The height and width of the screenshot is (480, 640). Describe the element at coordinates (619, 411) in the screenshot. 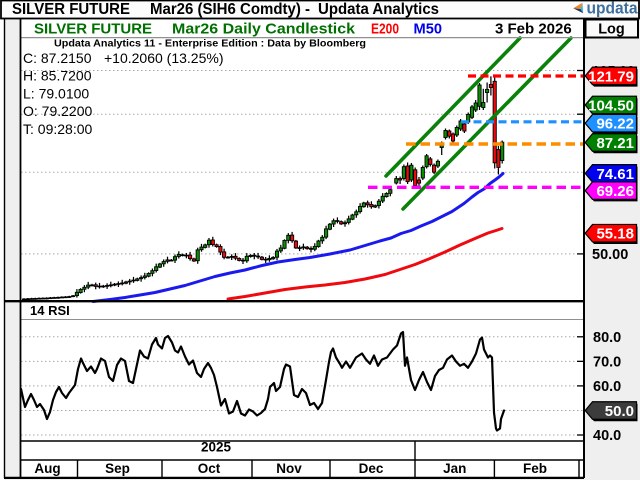

I see `svg-text: 50.0` at that location.